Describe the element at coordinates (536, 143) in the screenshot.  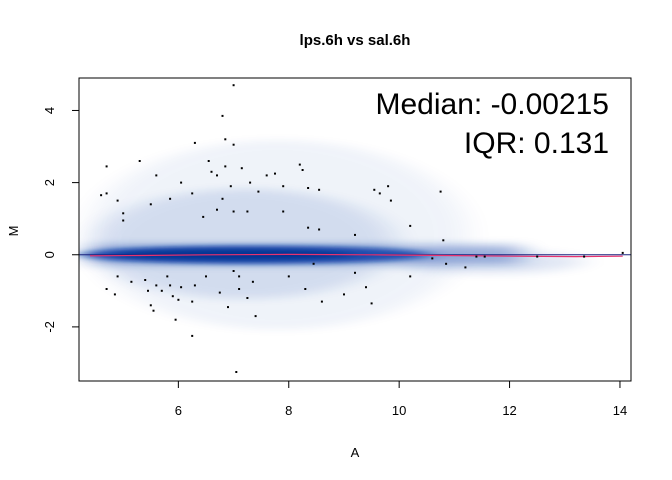
I see `iqr-annotation: IQR: 0.131` at that location.